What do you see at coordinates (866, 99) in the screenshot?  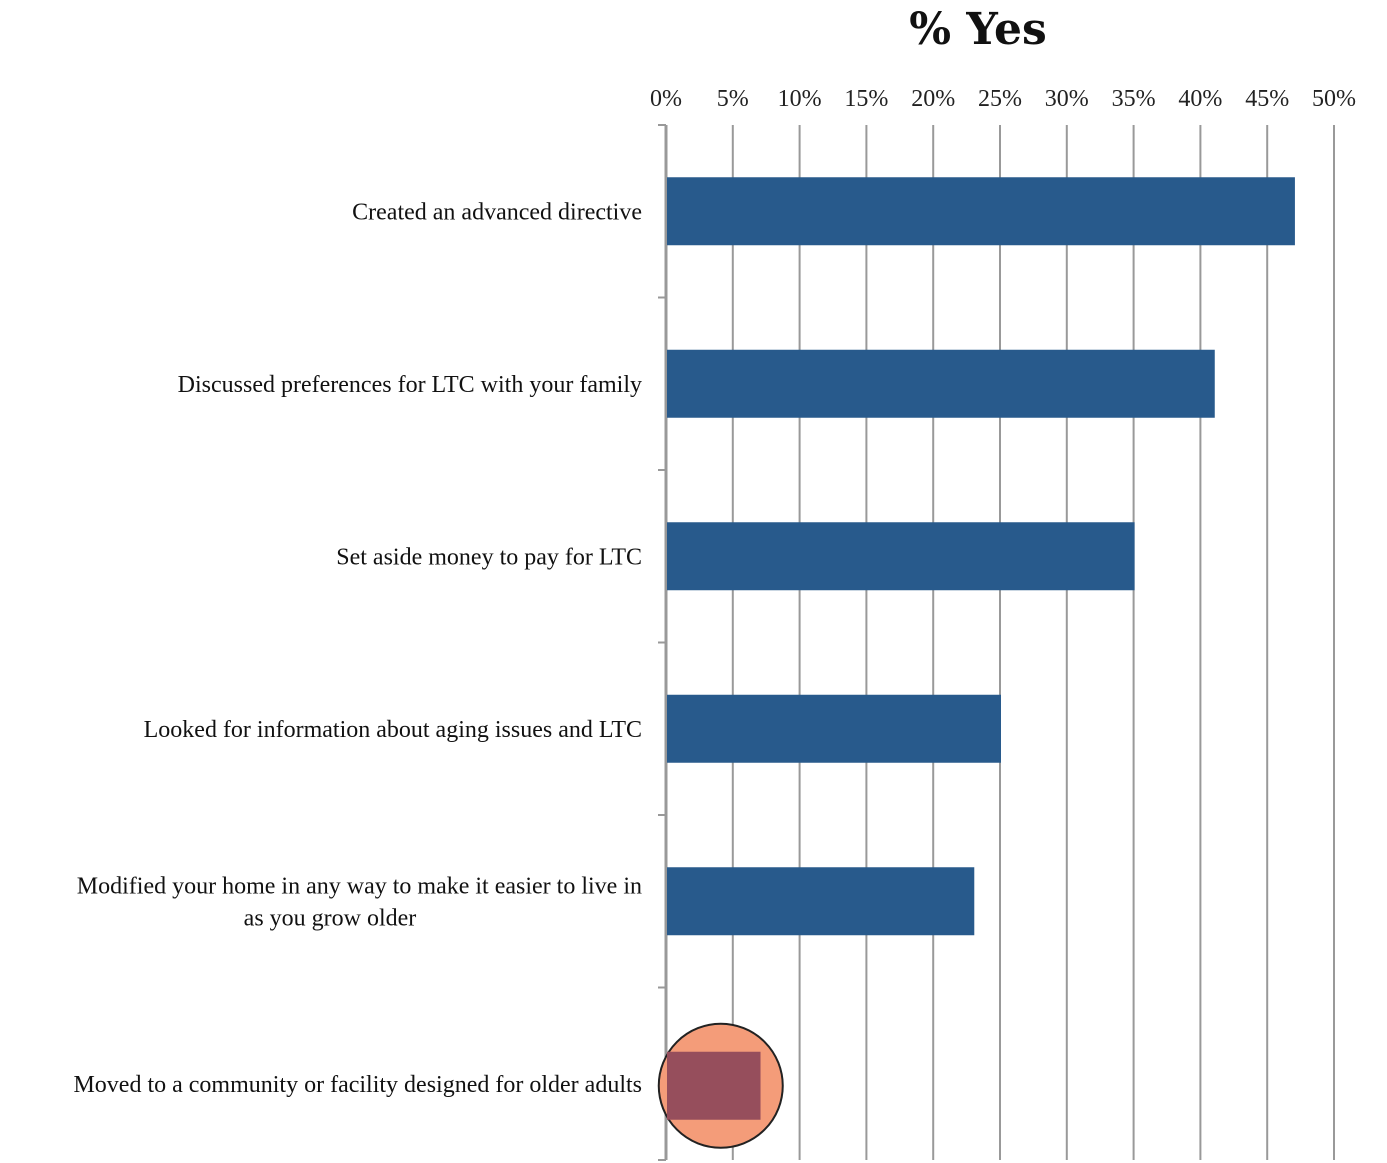 I see `x-tick-label: 15%` at bounding box center [866, 99].